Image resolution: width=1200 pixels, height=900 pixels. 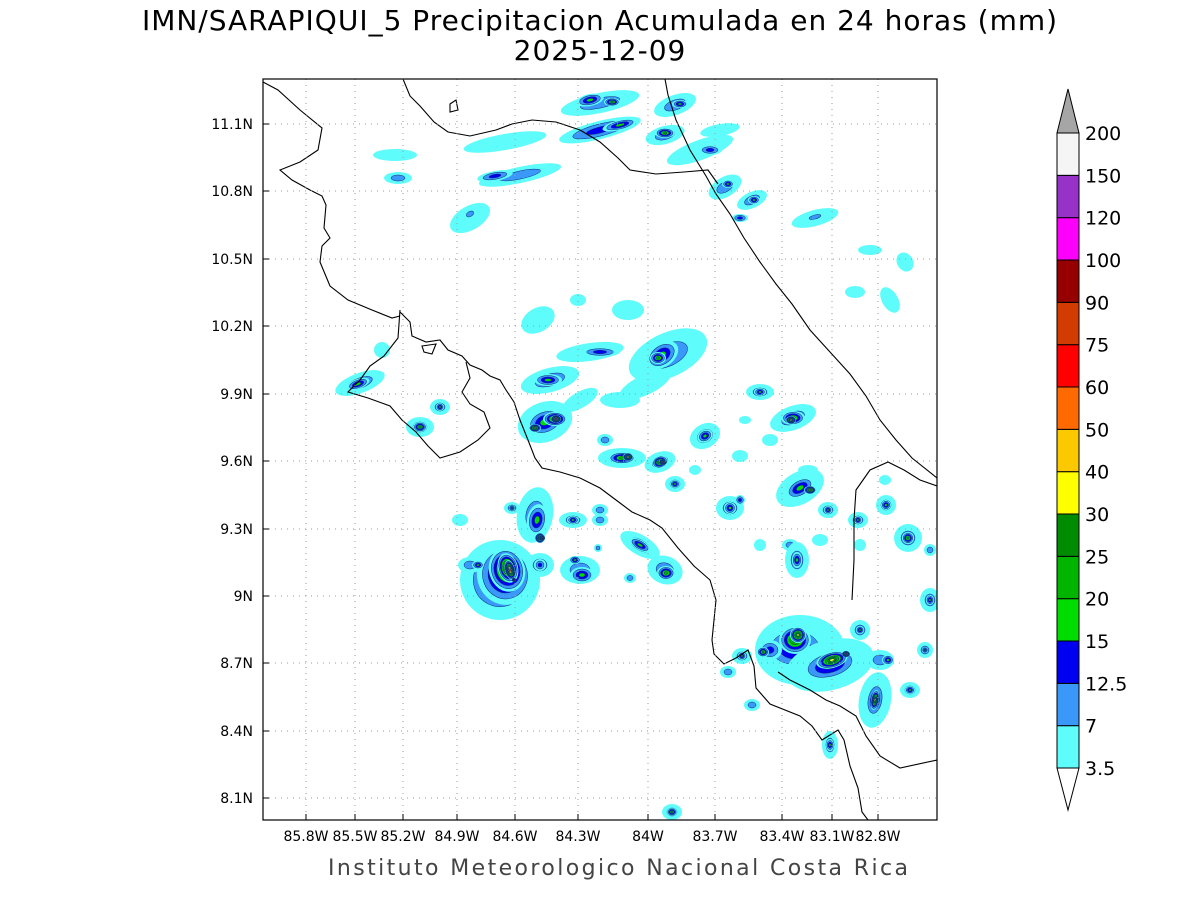 What do you see at coordinates (648, 837) in the screenshot?
I see `x-tick-label: 84W` at bounding box center [648, 837].